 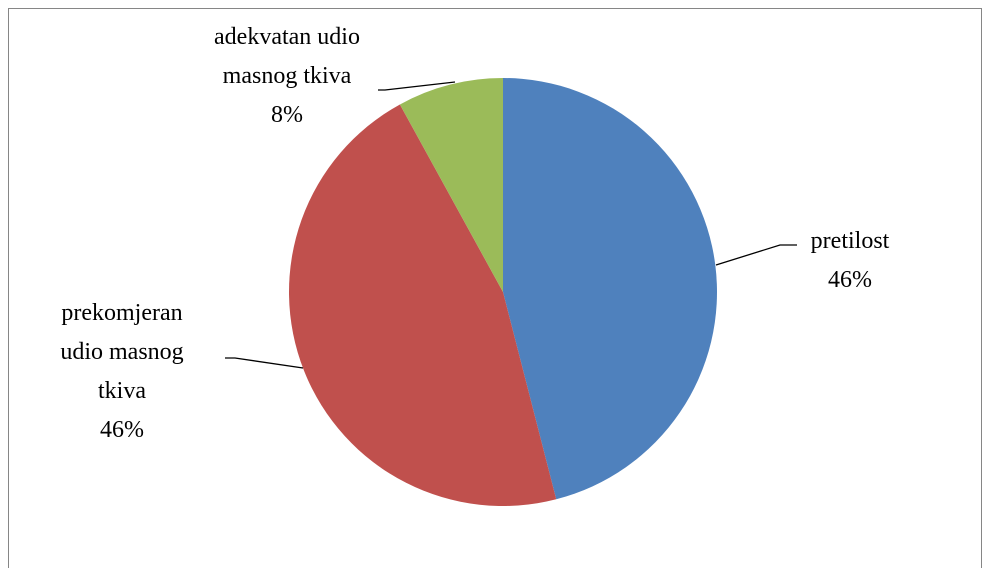 I want to click on slice-label: pretilost 46%, so click(x=850, y=261).